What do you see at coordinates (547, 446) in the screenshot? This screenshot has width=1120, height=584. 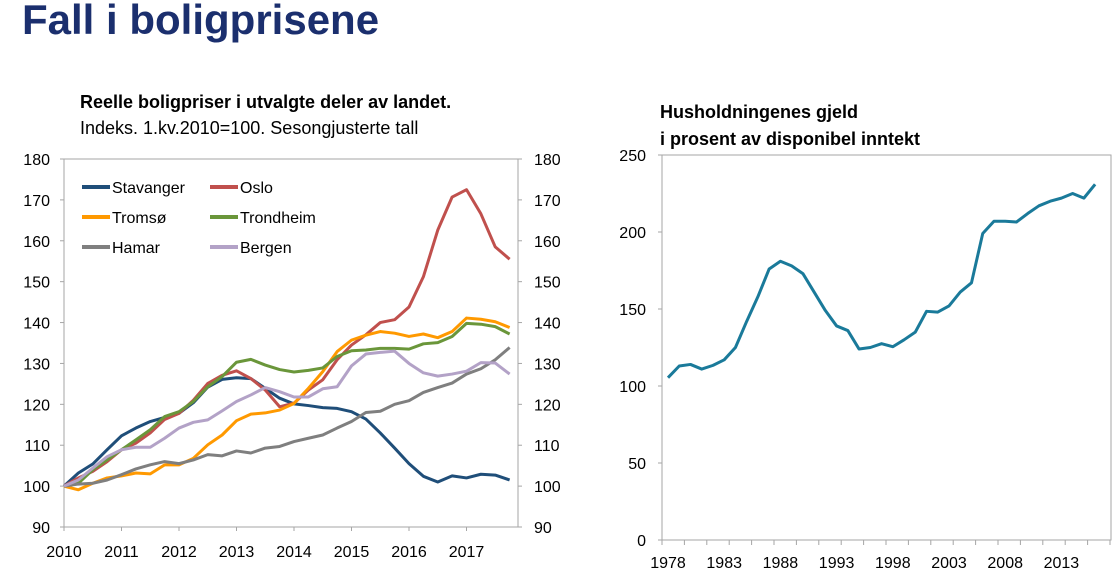 I see `left-chart-secondary-y-tick-label: 110` at bounding box center [547, 446].